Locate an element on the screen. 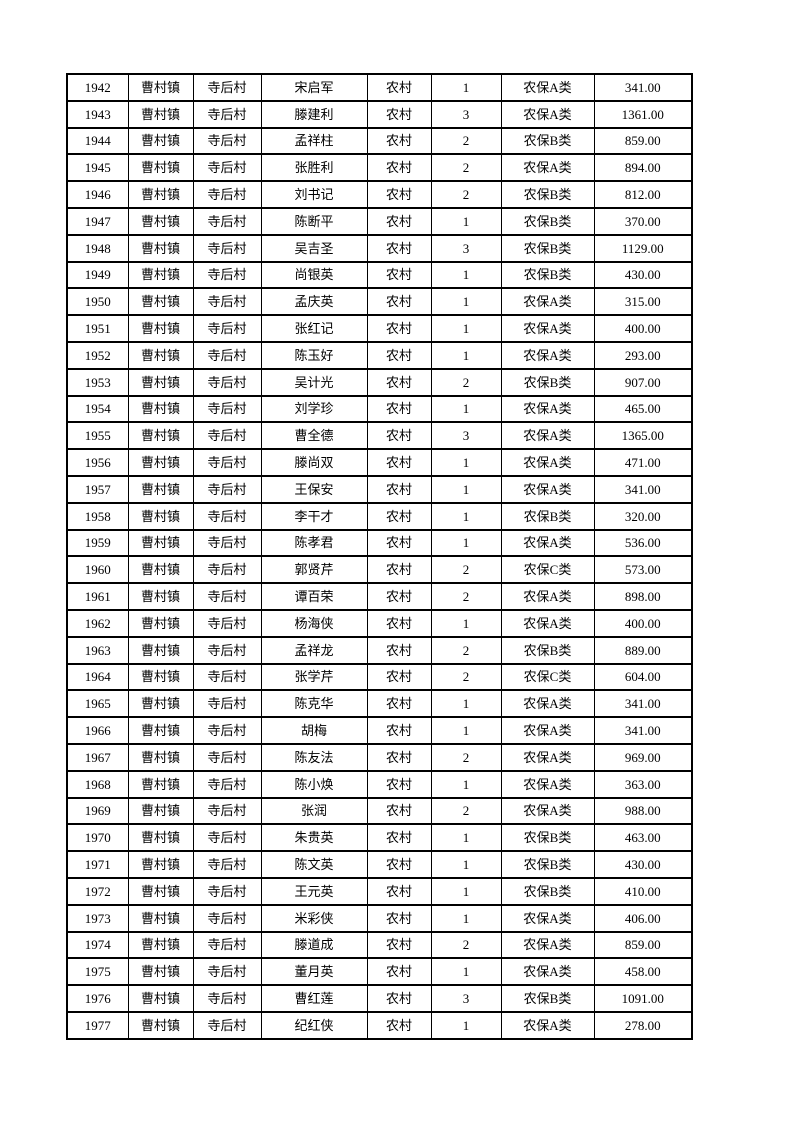  cell-insurance_category: 农保C类 is located at coordinates (547, 677).